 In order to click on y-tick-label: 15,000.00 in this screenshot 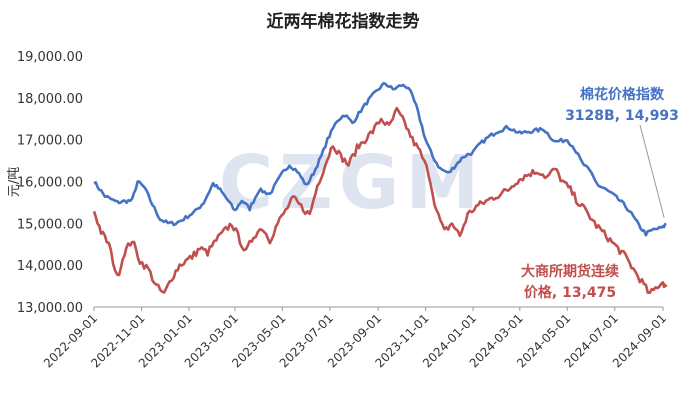, I will do `click(50, 224)`.